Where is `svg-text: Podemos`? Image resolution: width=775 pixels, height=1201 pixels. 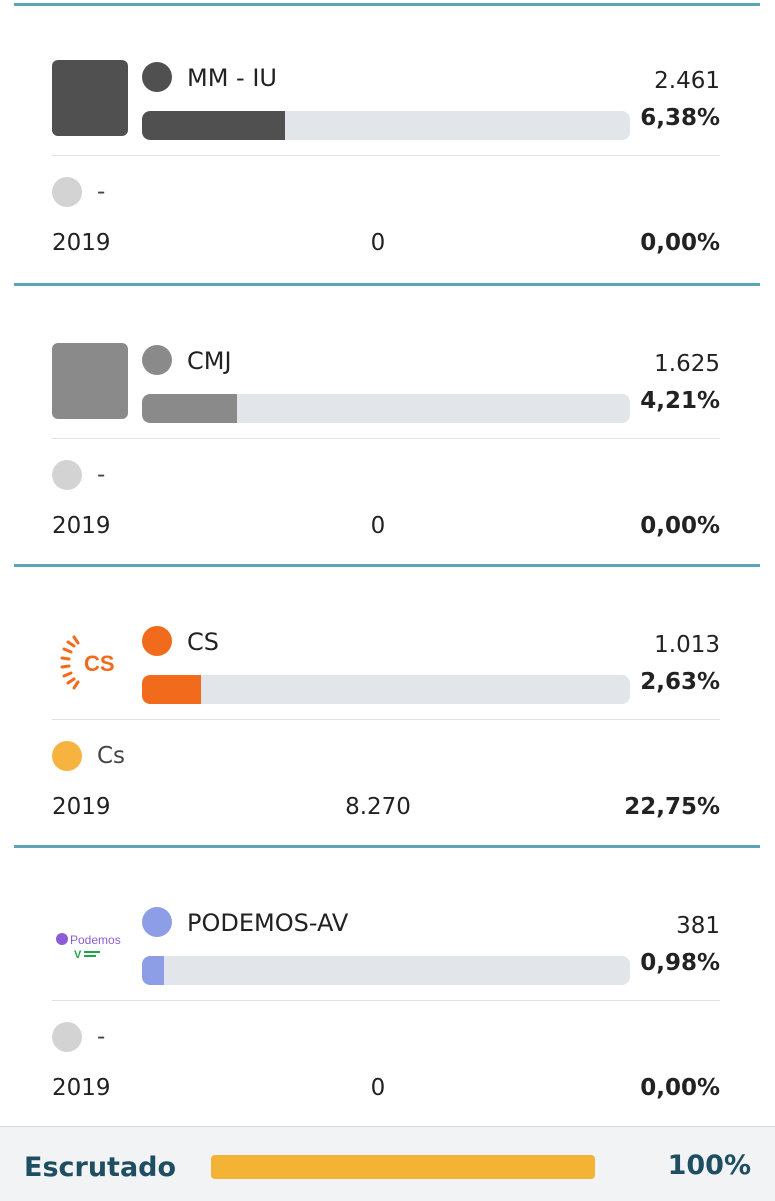 svg-text: Podemos is located at coordinates (95, 940).